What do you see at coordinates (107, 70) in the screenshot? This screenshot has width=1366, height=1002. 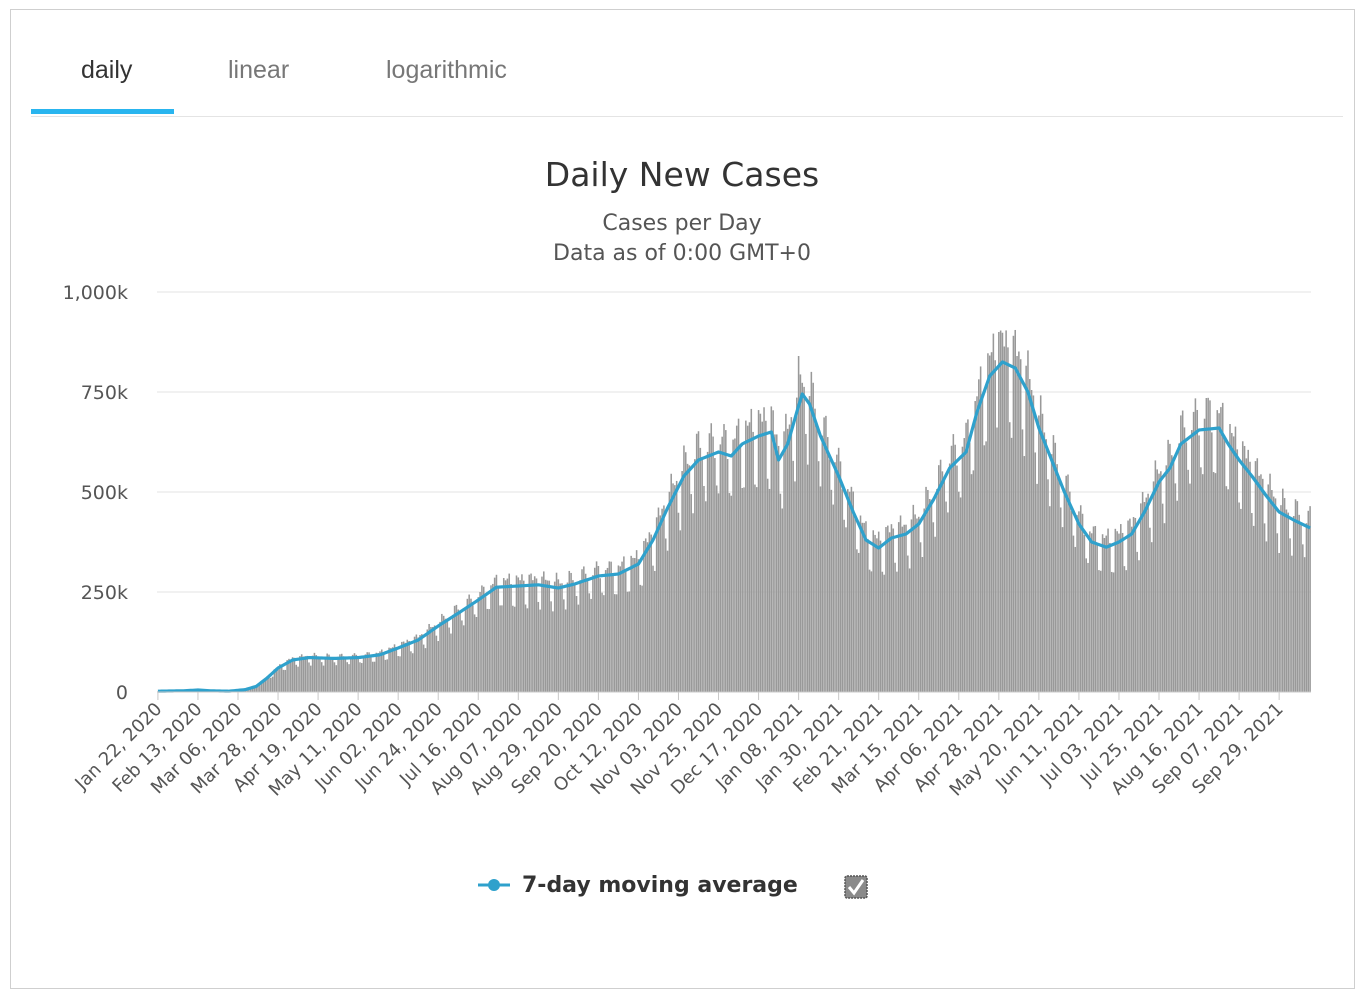 I see `tab-daily: daily` at bounding box center [107, 70].